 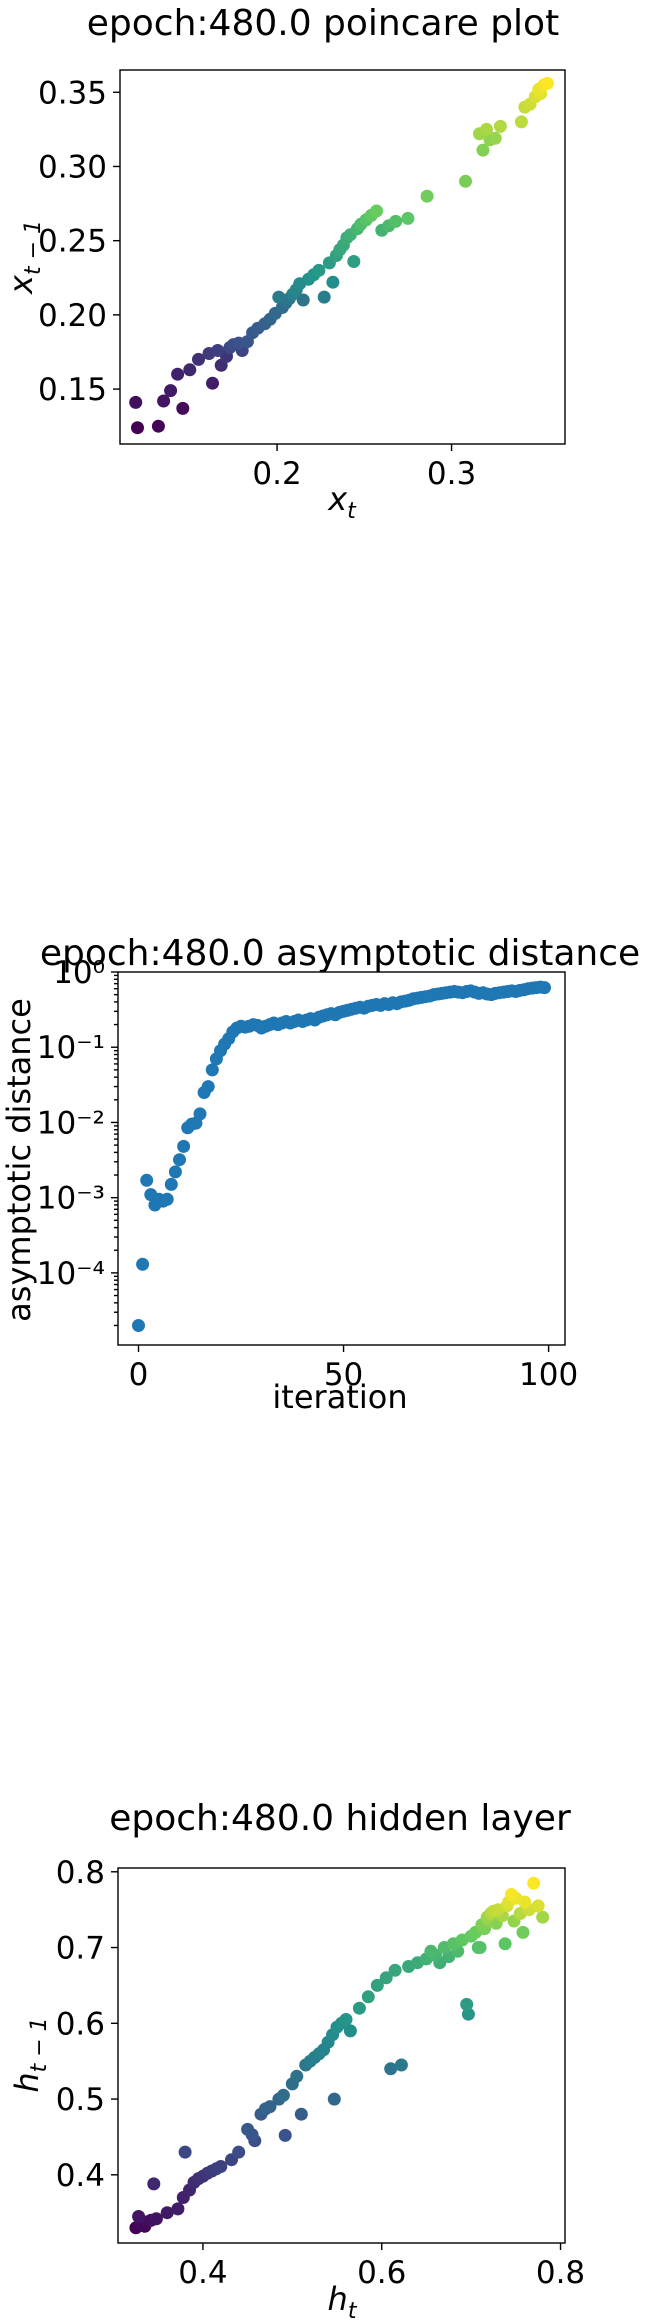 What do you see at coordinates (381, 2273) in the screenshot?
I see `x-tick-label: 0.6` at bounding box center [381, 2273].